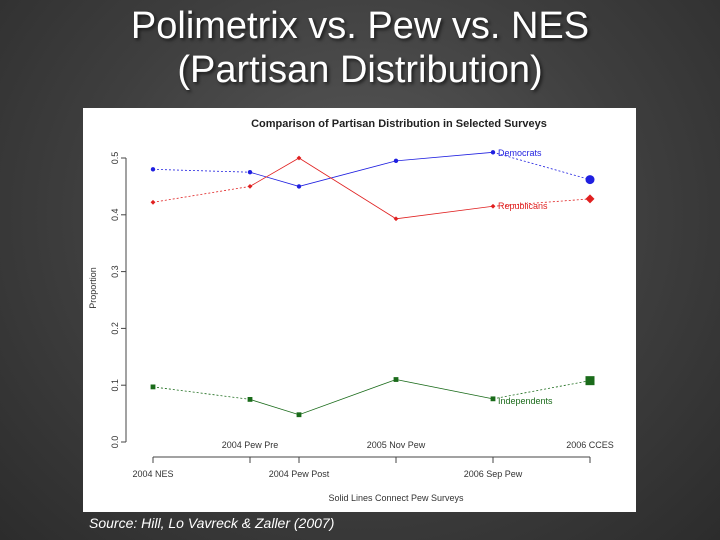 The image size is (720, 540). What do you see at coordinates (152, 474) in the screenshot?
I see `x-tick-label-bottom: 2004 NES` at bounding box center [152, 474].